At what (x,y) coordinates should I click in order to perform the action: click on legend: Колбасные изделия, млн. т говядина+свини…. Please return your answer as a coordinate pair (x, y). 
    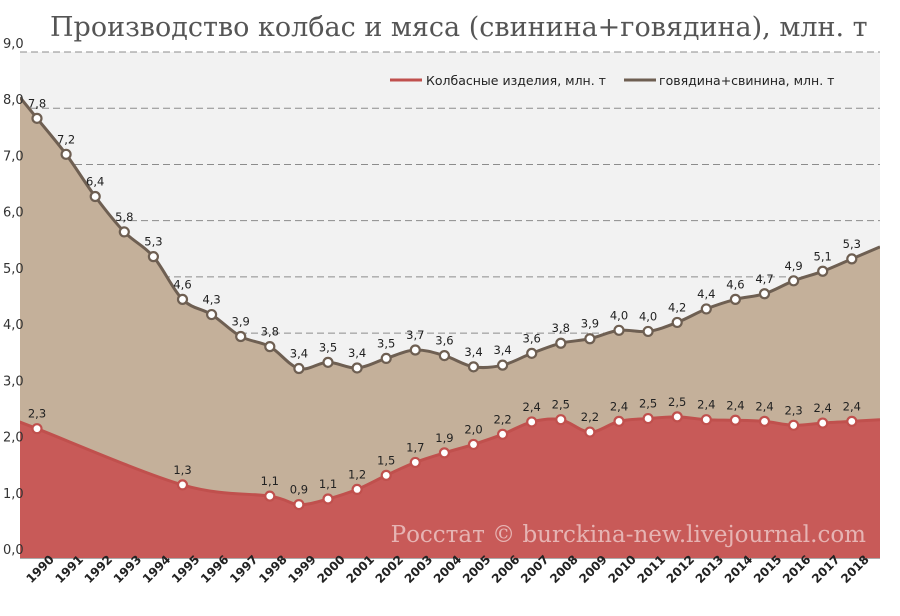
    Looking at the image, I should click on (612, 80).